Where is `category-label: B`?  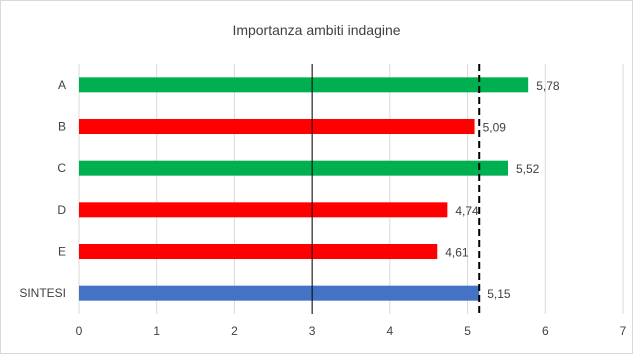 category-label: B is located at coordinates (62, 127).